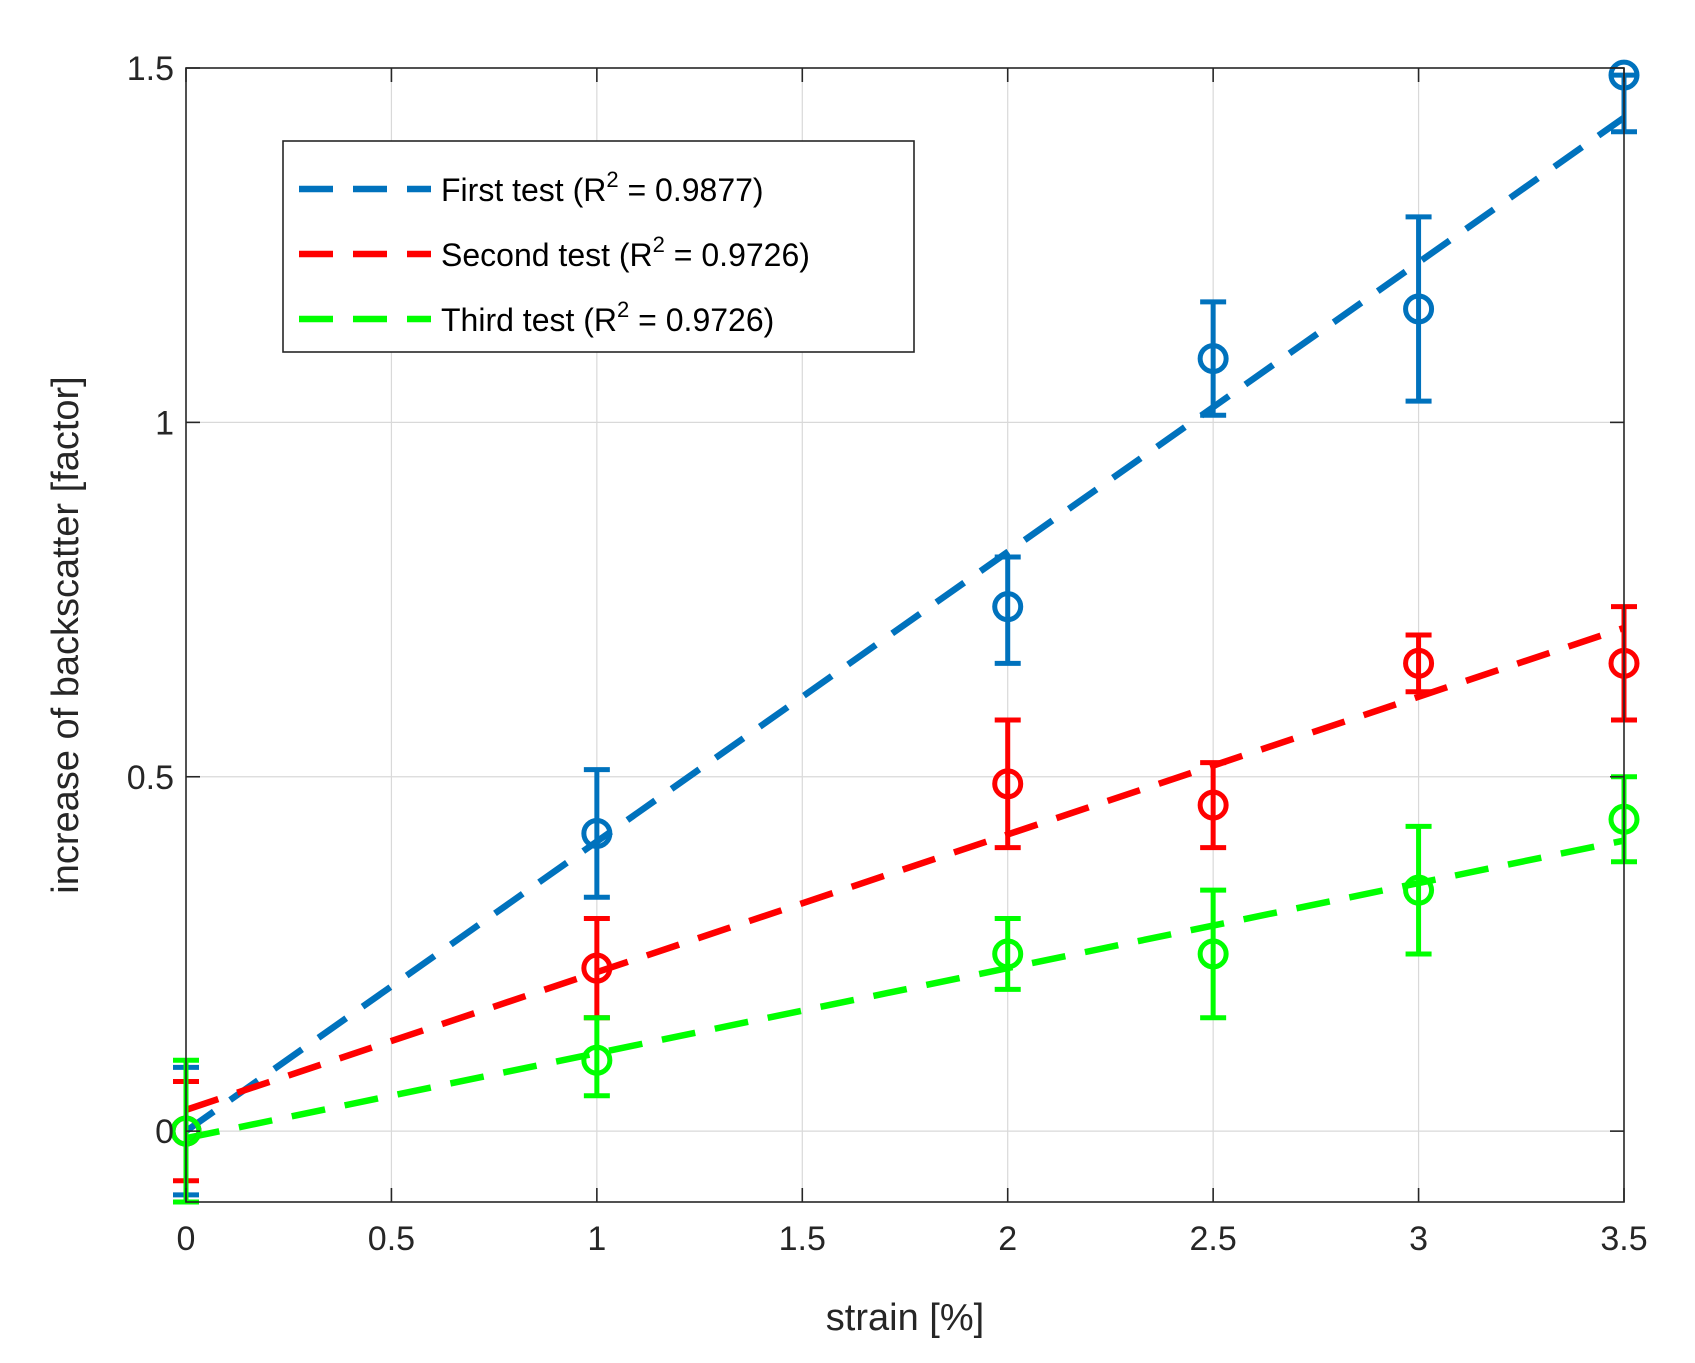 This screenshot has width=1695, height=1363. I want to click on legend-label-name: Third test (R, so click(529, 320).